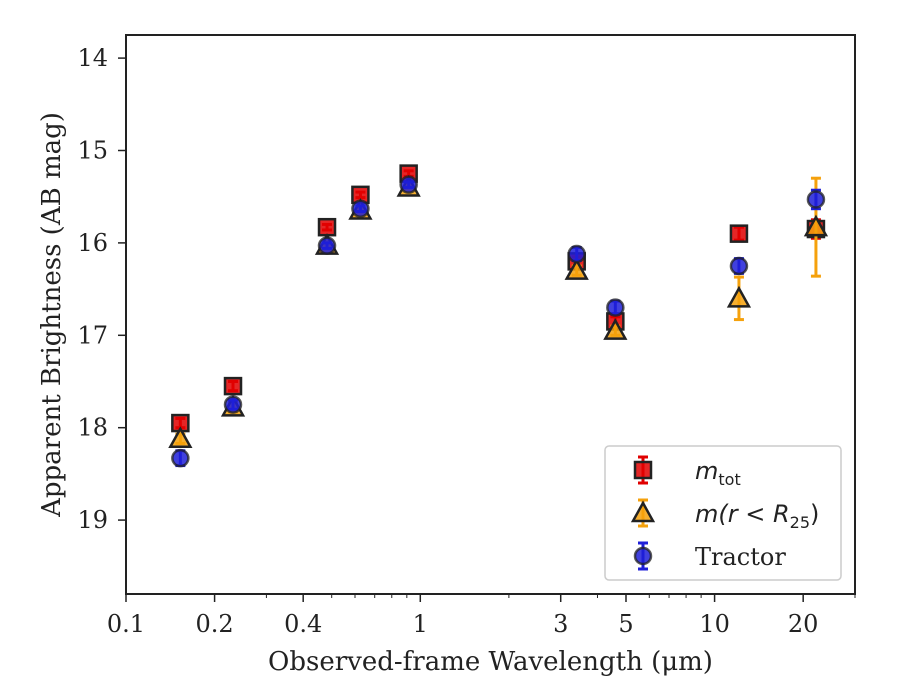 The height and width of the screenshot is (700, 900). I want to click on y-axis-ticks: 14 15 16 17 18 19, so click(101, 289).